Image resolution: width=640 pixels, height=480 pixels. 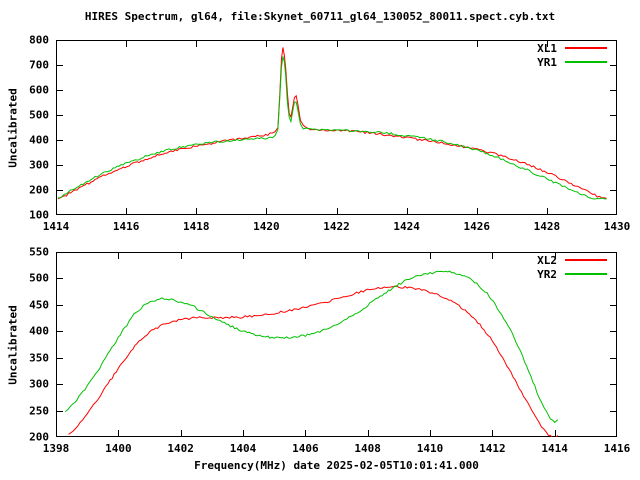 I want to click on y-tick-label: 600, so click(x=39, y=90).